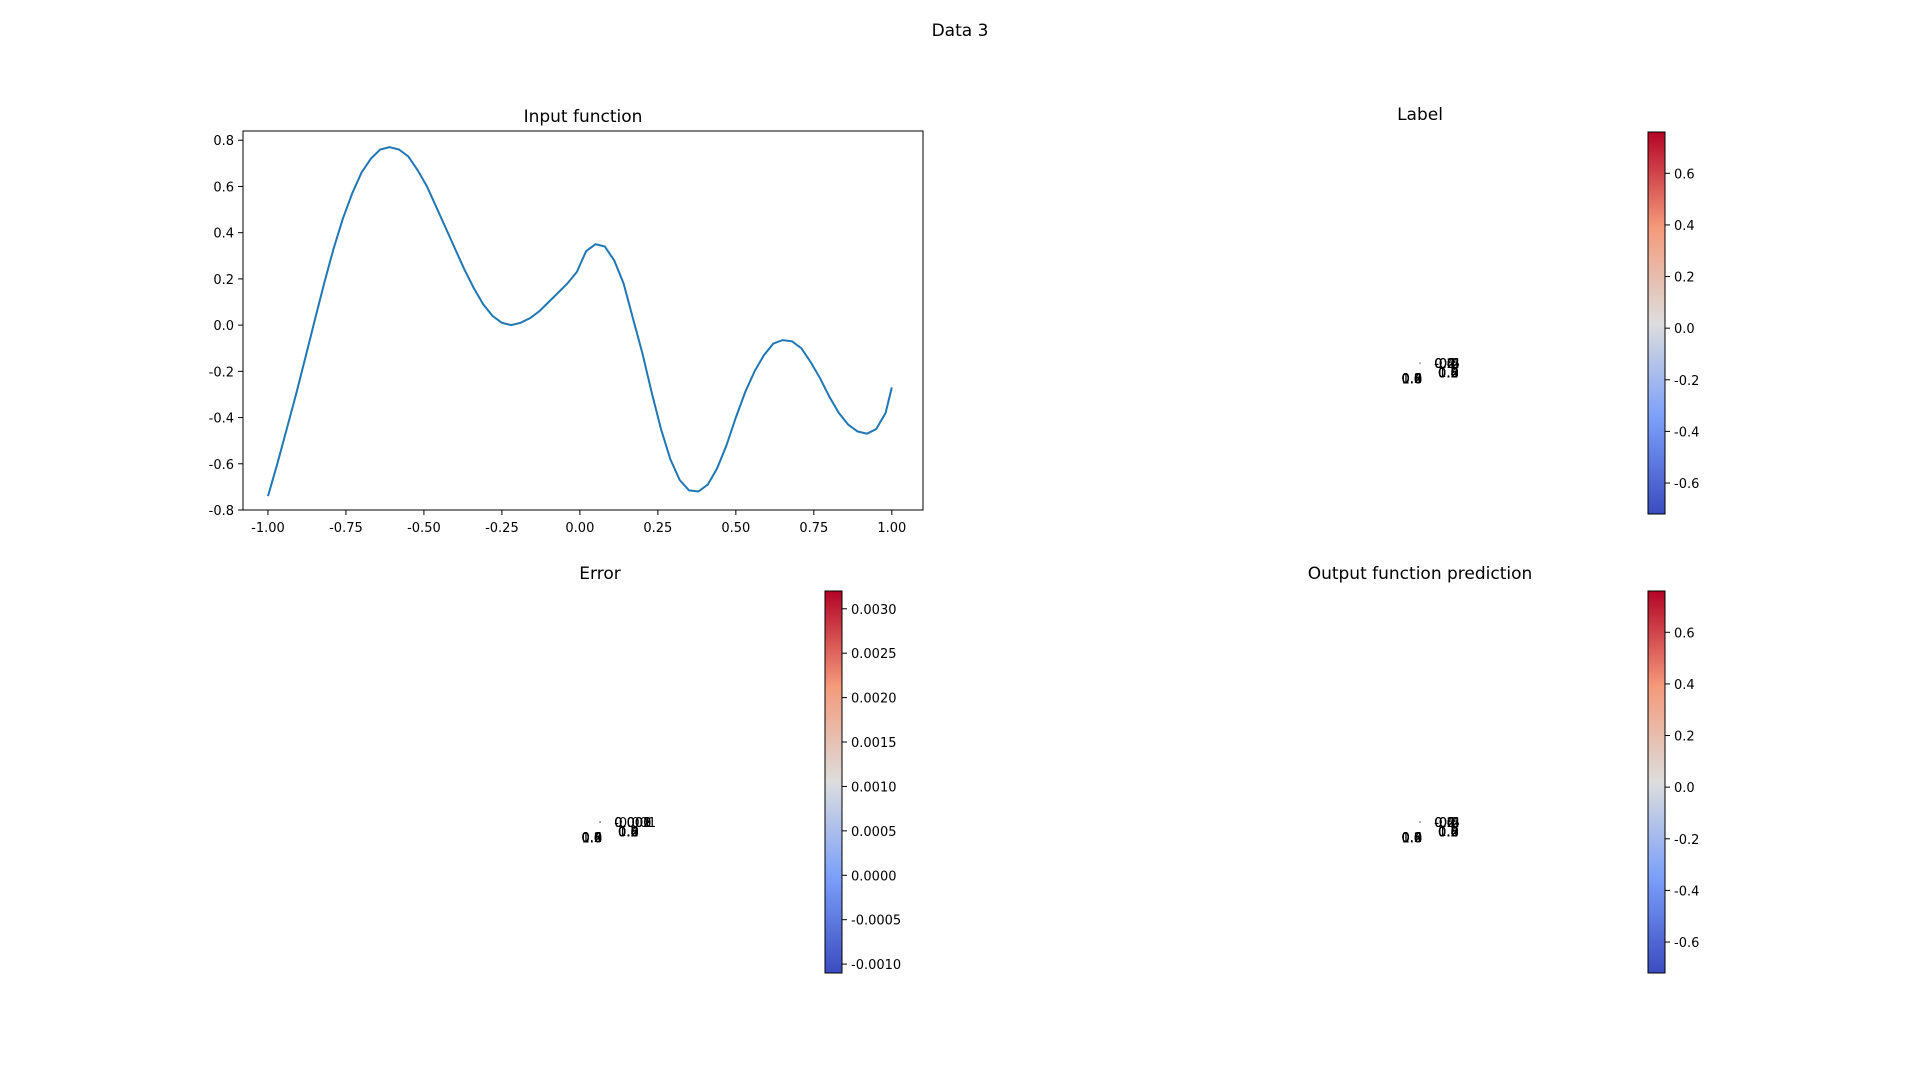 The height and width of the screenshot is (1080, 1920). I want to click on label-z-tick-label: -0.4, so click(1446, 364).